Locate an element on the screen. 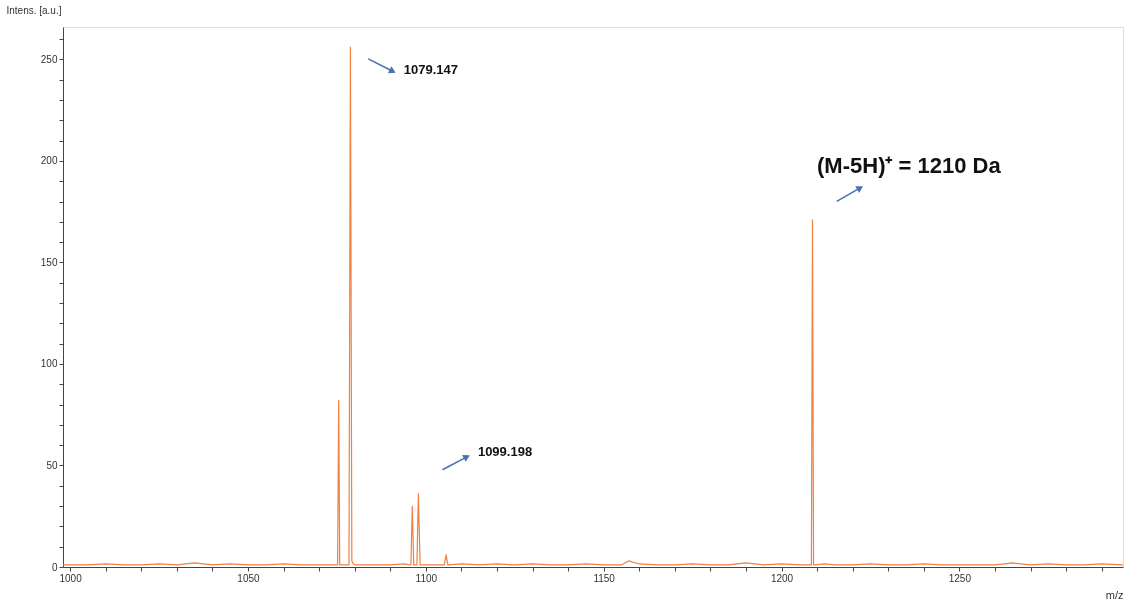 The width and height of the screenshot is (1143, 610). x-tick-label: 1000 is located at coordinates (71, 578).